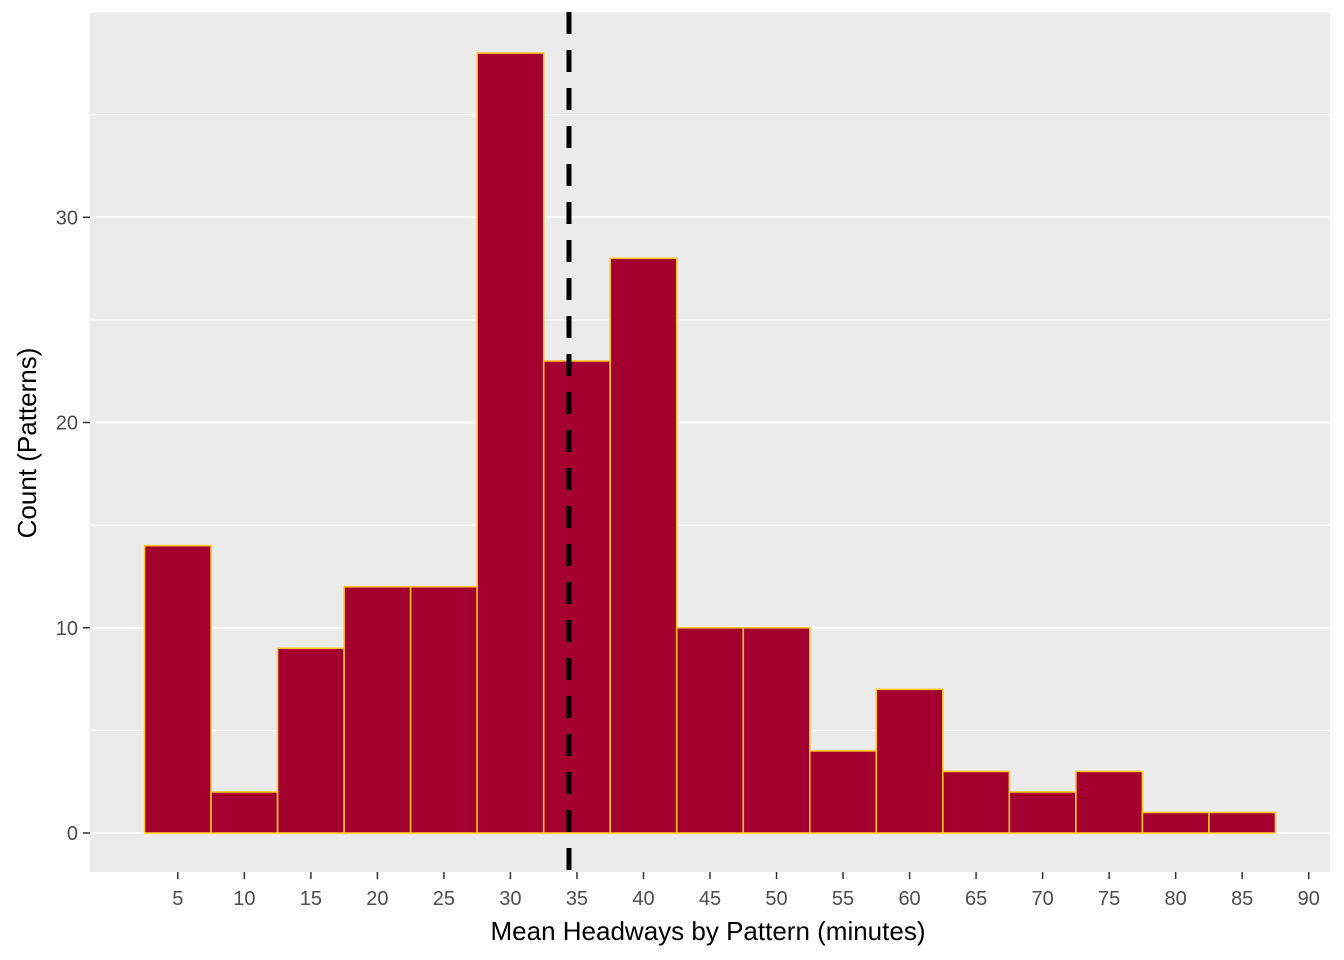  I want to click on x-tick-label: 15, so click(311, 899).